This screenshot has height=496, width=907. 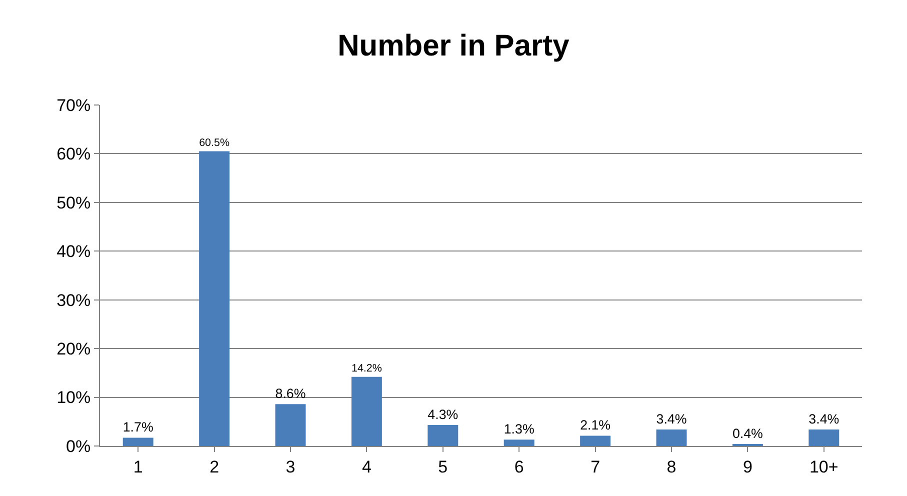 What do you see at coordinates (73, 398) in the screenshot?
I see `y-tick-label: 10%` at bounding box center [73, 398].